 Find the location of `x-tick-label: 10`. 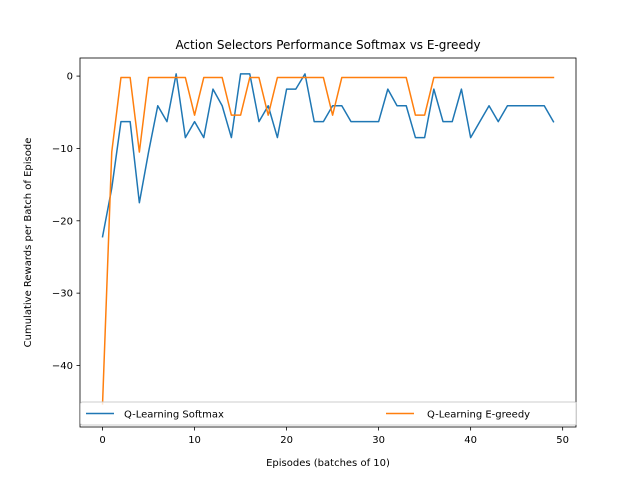

x-tick-label: 10 is located at coordinates (194, 440).